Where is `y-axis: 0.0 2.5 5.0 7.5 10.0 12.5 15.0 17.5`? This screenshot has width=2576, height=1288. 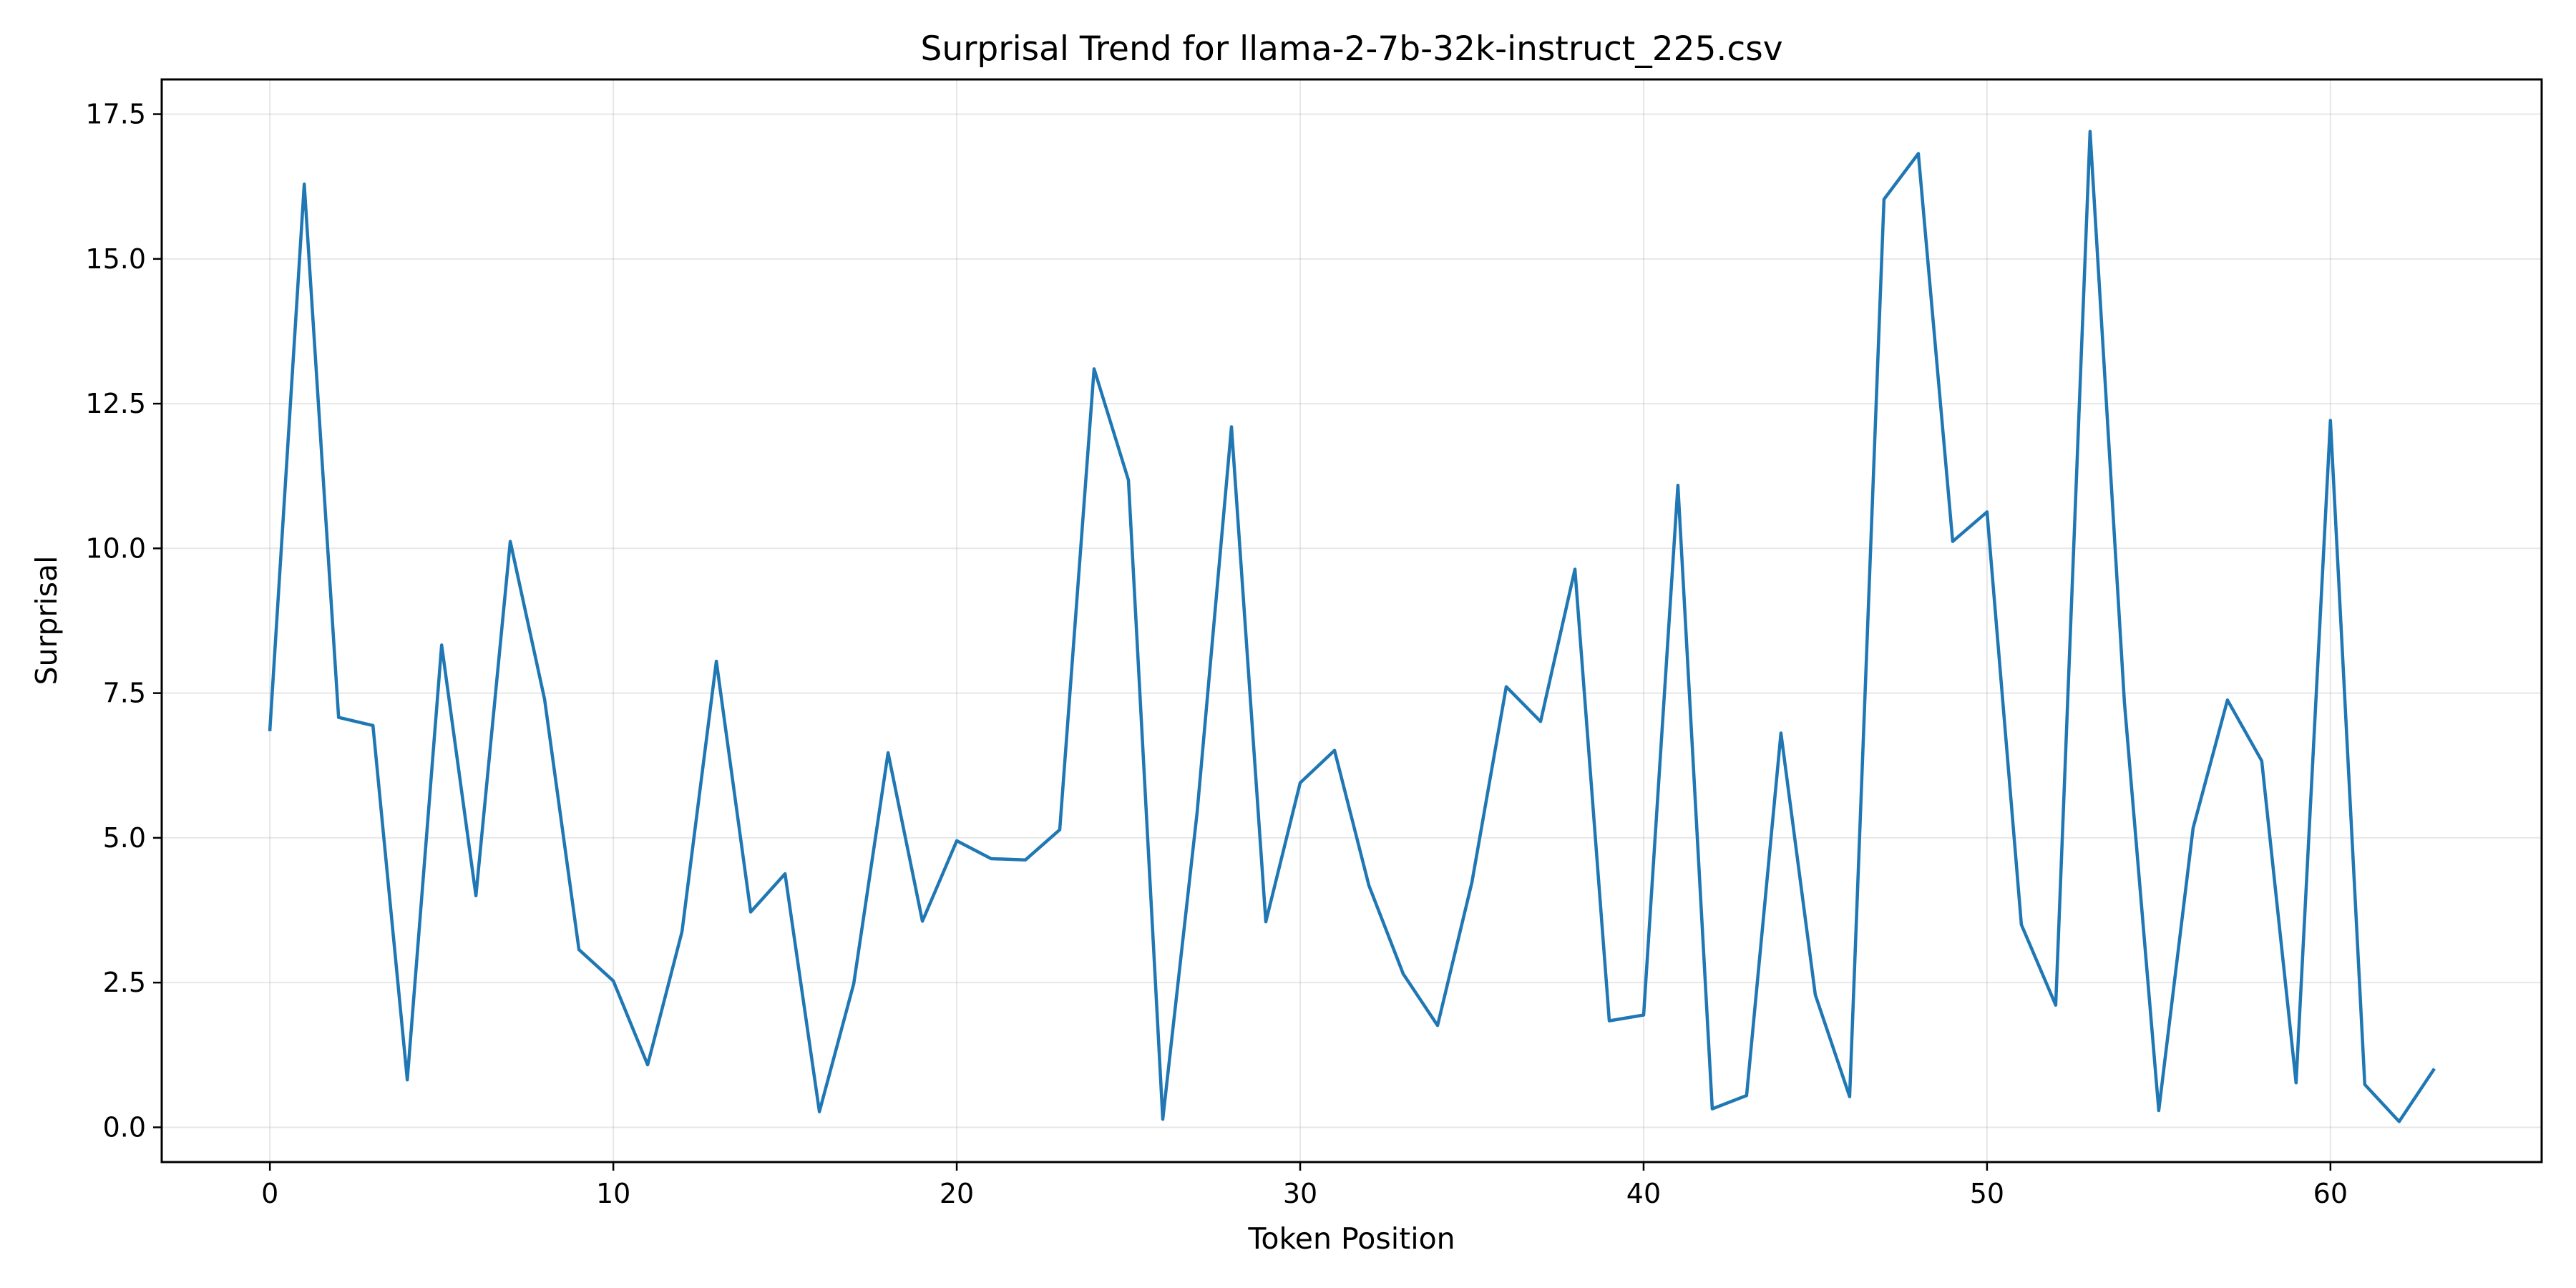 y-axis: 0.0 2.5 5.0 7.5 10.0 12.5 15.0 17.5 is located at coordinates (123, 621).